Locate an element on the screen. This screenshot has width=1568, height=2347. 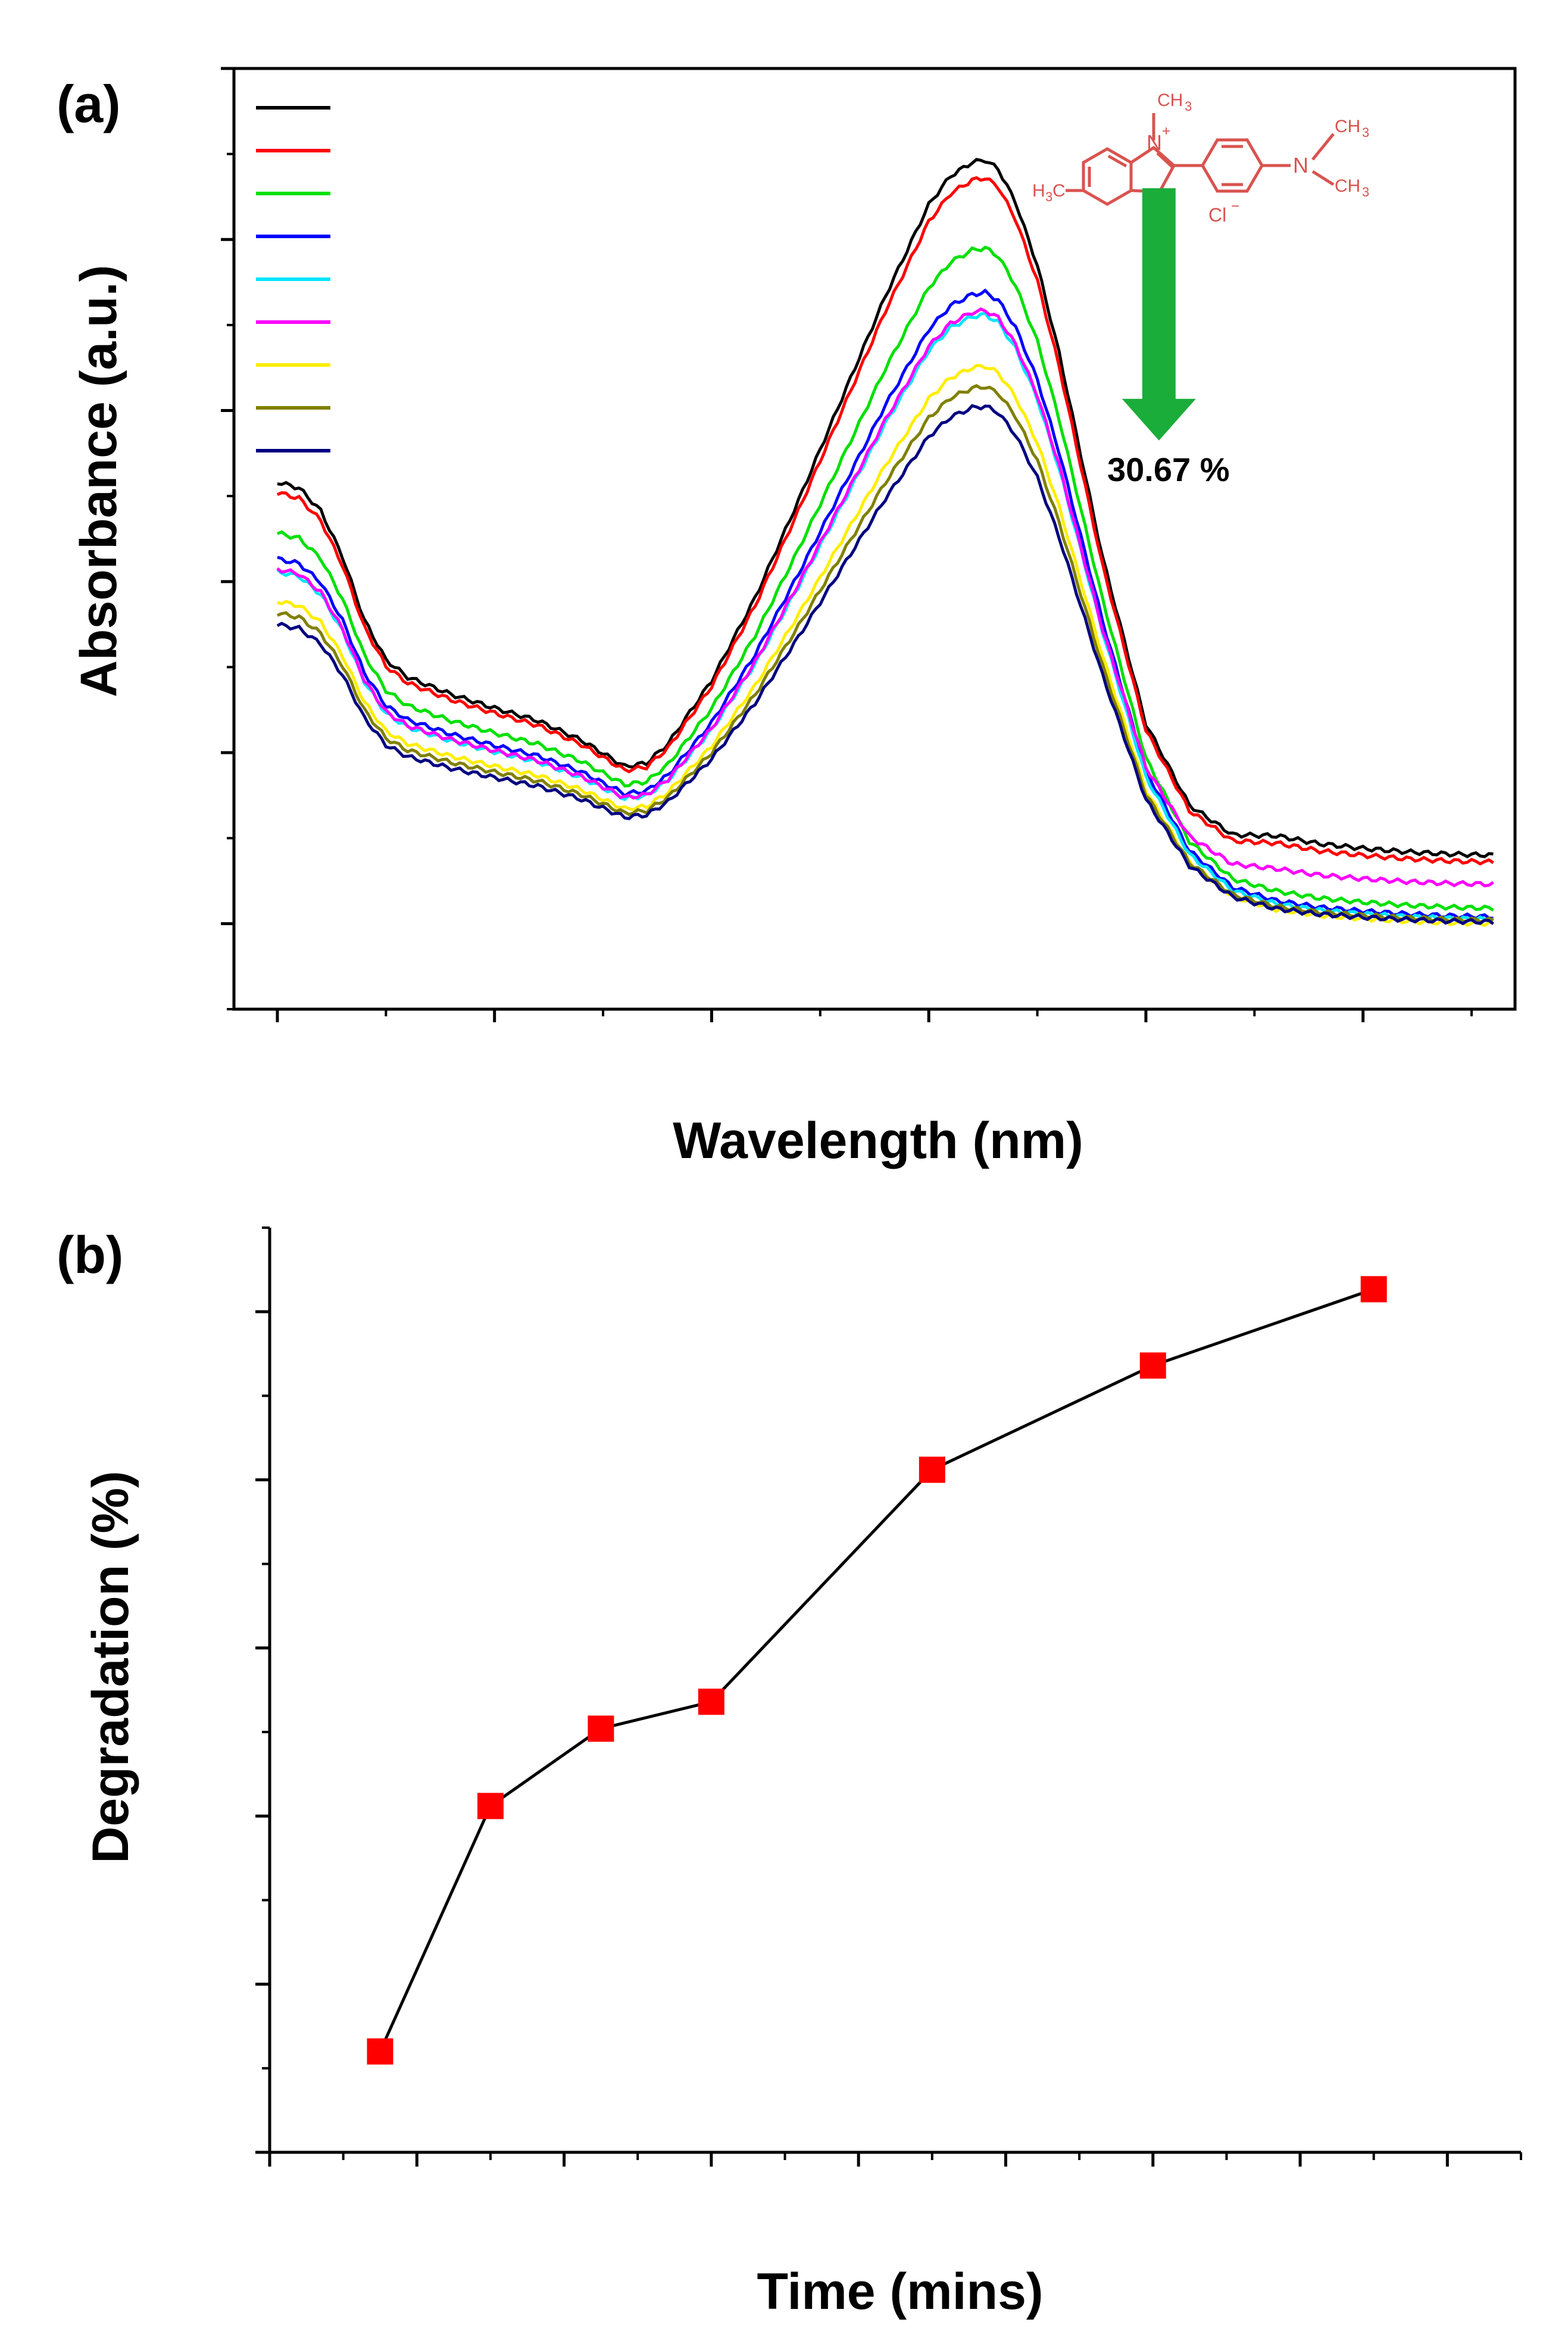
structure-n-plus-charge: + is located at coordinates (1166, 131).